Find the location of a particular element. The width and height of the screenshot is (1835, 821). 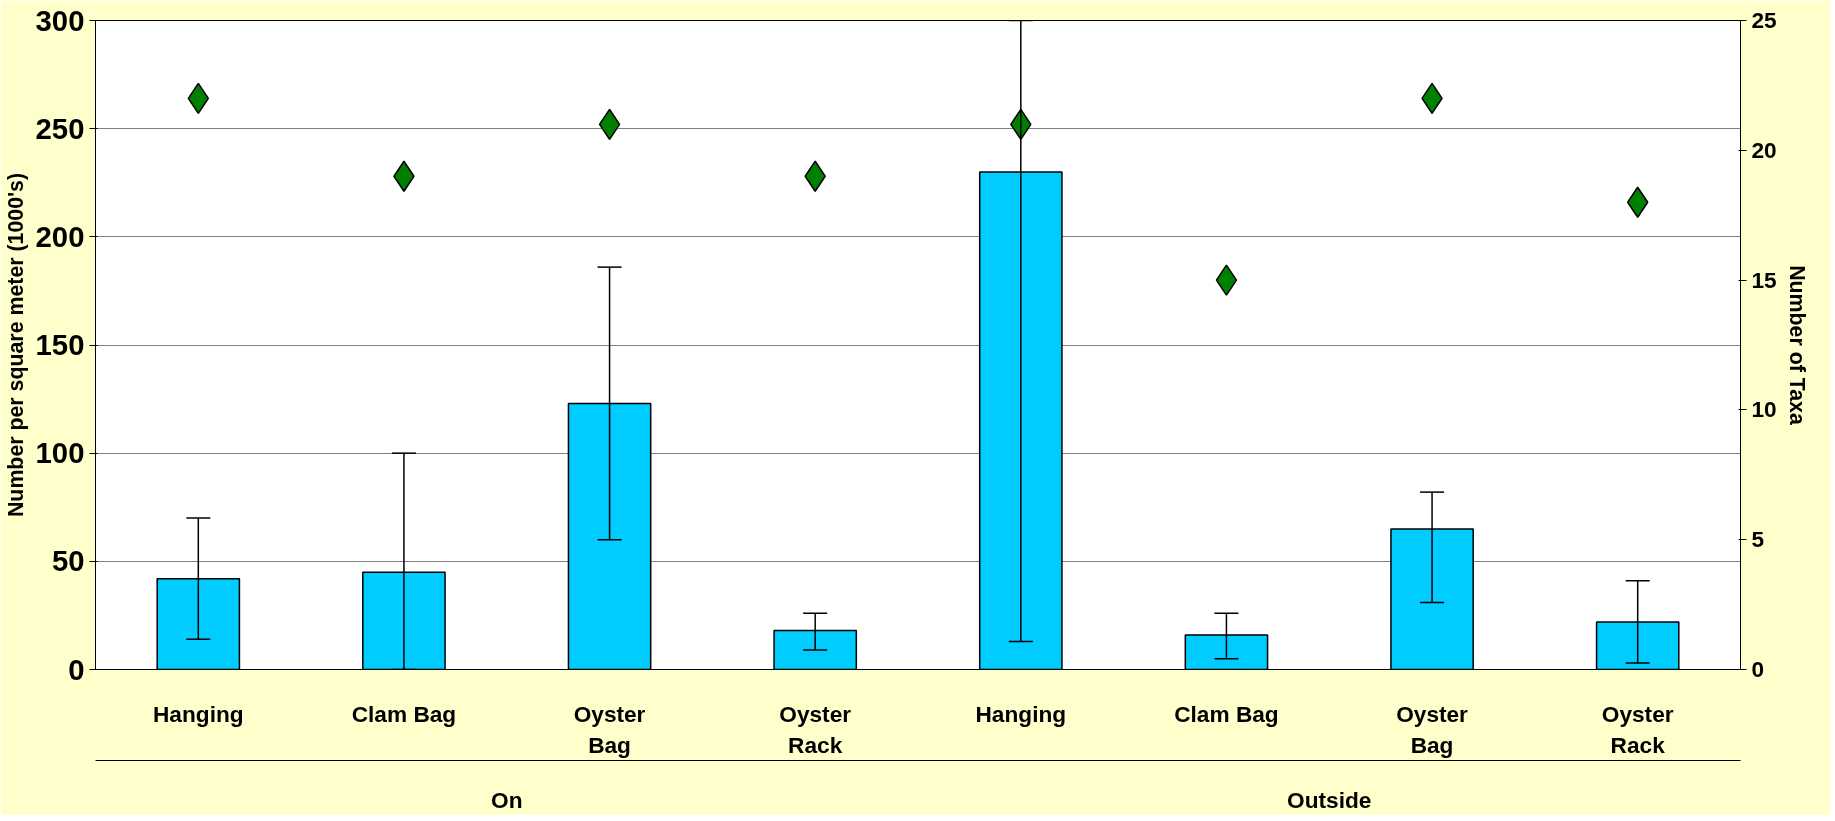

y-axis-title: Number per square meter (1000's) is located at coordinates (15, 345).